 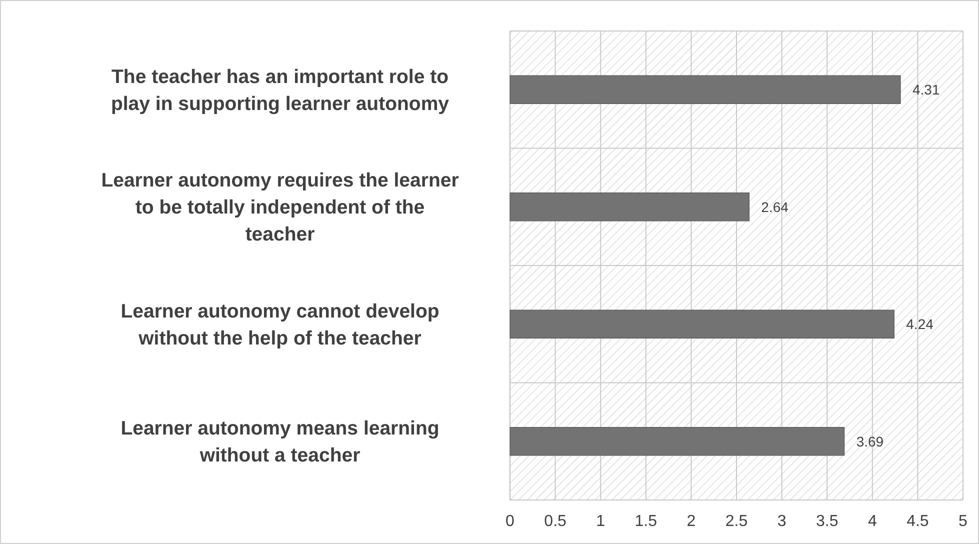 I want to click on y-tick-label: The teacher has an important role to play in supporting learner autonomy, so click(x=280, y=90).